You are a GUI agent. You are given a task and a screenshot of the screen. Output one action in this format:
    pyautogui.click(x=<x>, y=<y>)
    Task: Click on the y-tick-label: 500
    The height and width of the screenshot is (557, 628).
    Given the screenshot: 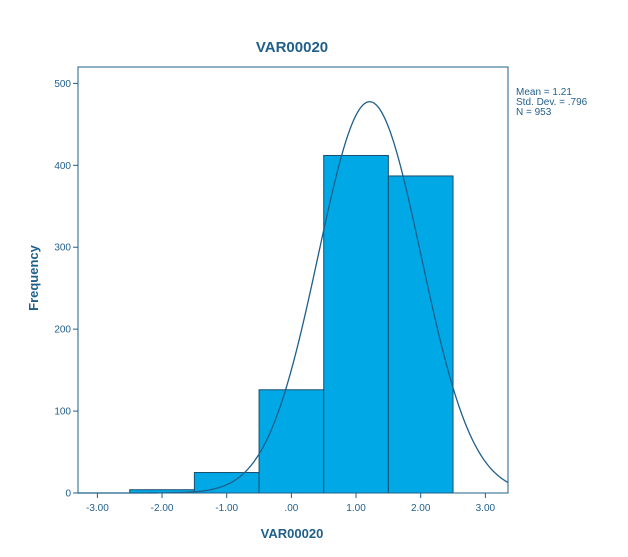 What is the action you would take?
    pyautogui.click(x=62, y=84)
    